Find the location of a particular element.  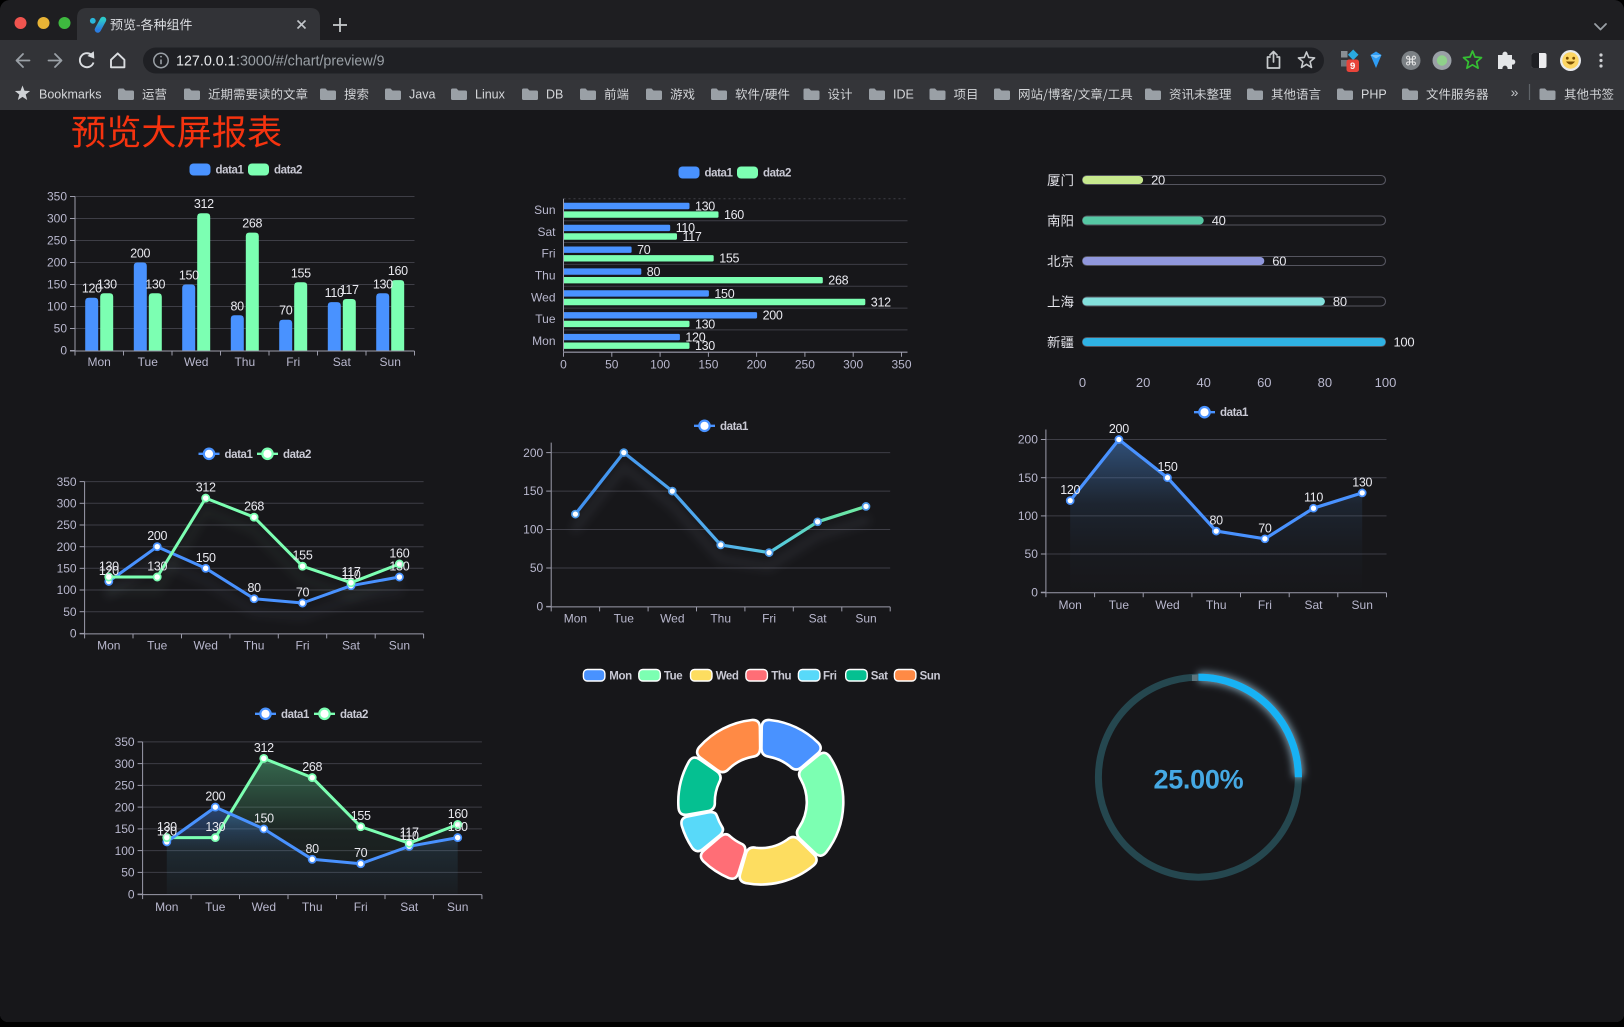

svg-text: :3000/#/chart/preview/9 is located at coordinates (310, 61).